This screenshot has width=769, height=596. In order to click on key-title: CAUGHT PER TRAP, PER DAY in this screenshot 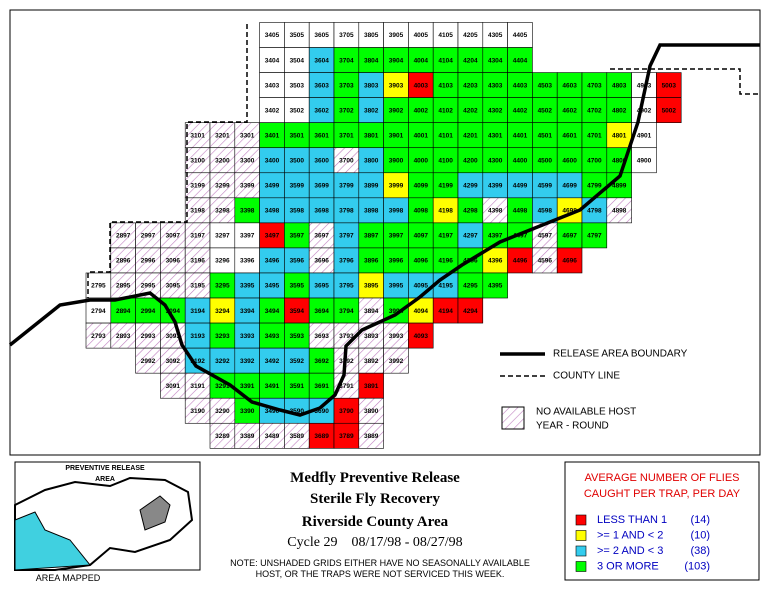, I will do `click(662, 494)`.